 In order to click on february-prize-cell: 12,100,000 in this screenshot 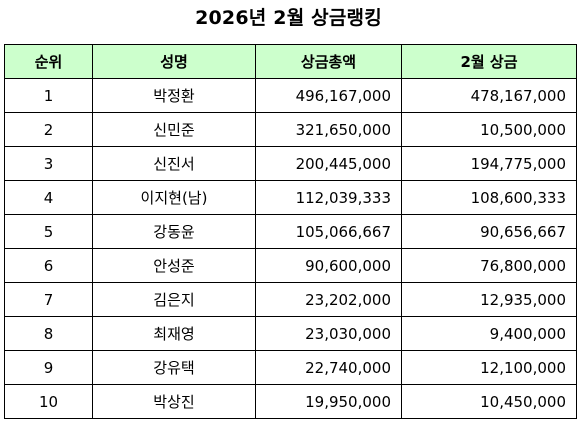, I will do `click(489, 367)`.